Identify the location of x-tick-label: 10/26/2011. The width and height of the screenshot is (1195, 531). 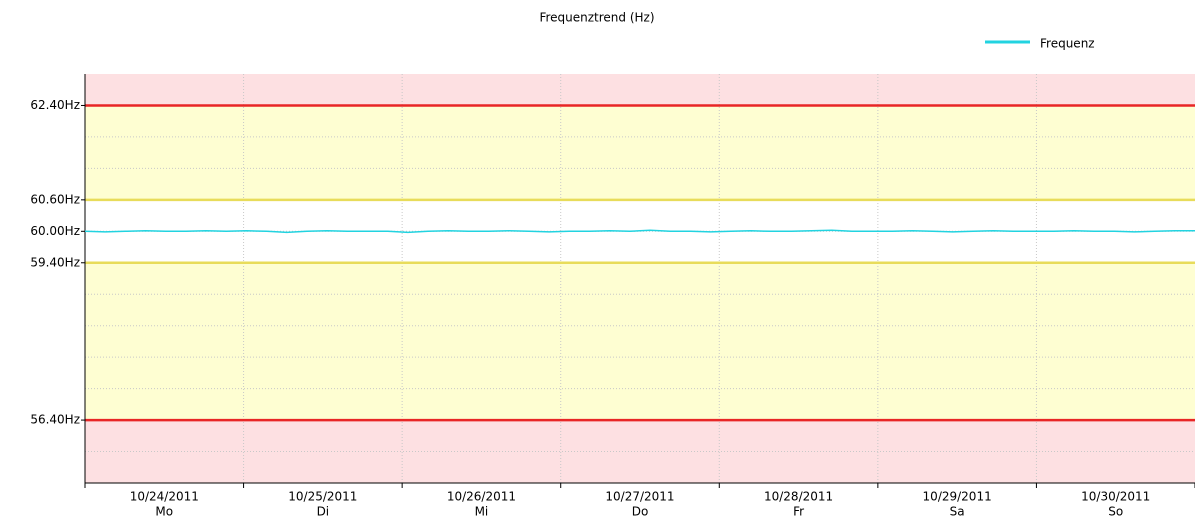
(481, 497).